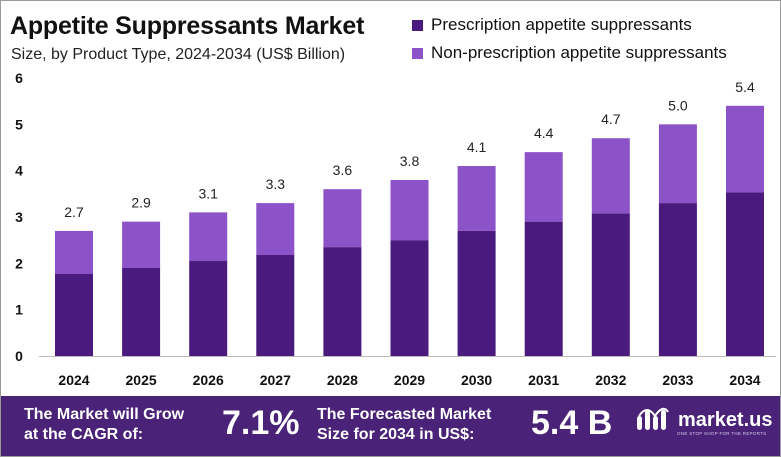 This screenshot has height=457, width=781. Describe the element at coordinates (476, 380) in the screenshot. I see `x-tick-label: 2030` at that location.